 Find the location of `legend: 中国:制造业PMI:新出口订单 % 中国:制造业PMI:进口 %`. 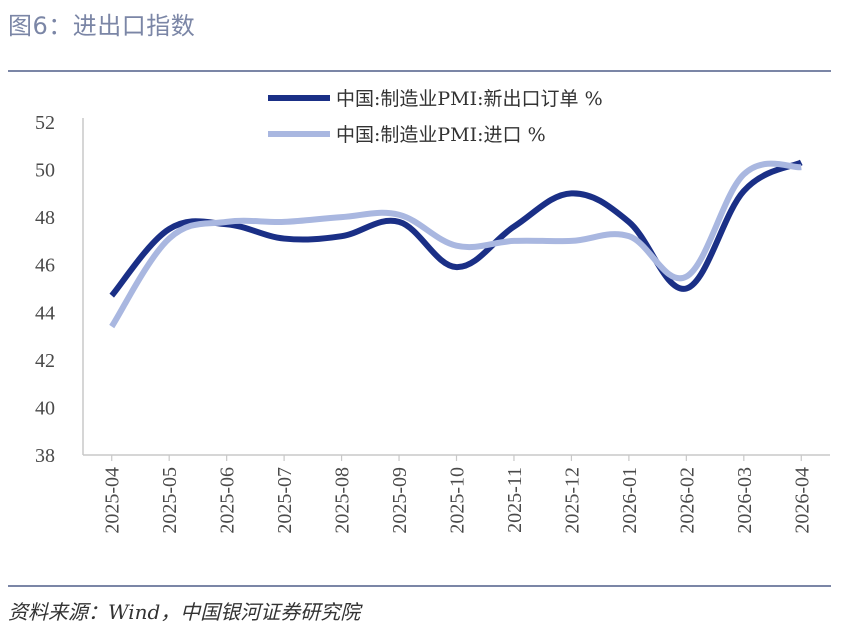

legend: 中国:制造业PMI:新出口订单 % 中国:制造业PMI:进口 % is located at coordinates (435, 117).